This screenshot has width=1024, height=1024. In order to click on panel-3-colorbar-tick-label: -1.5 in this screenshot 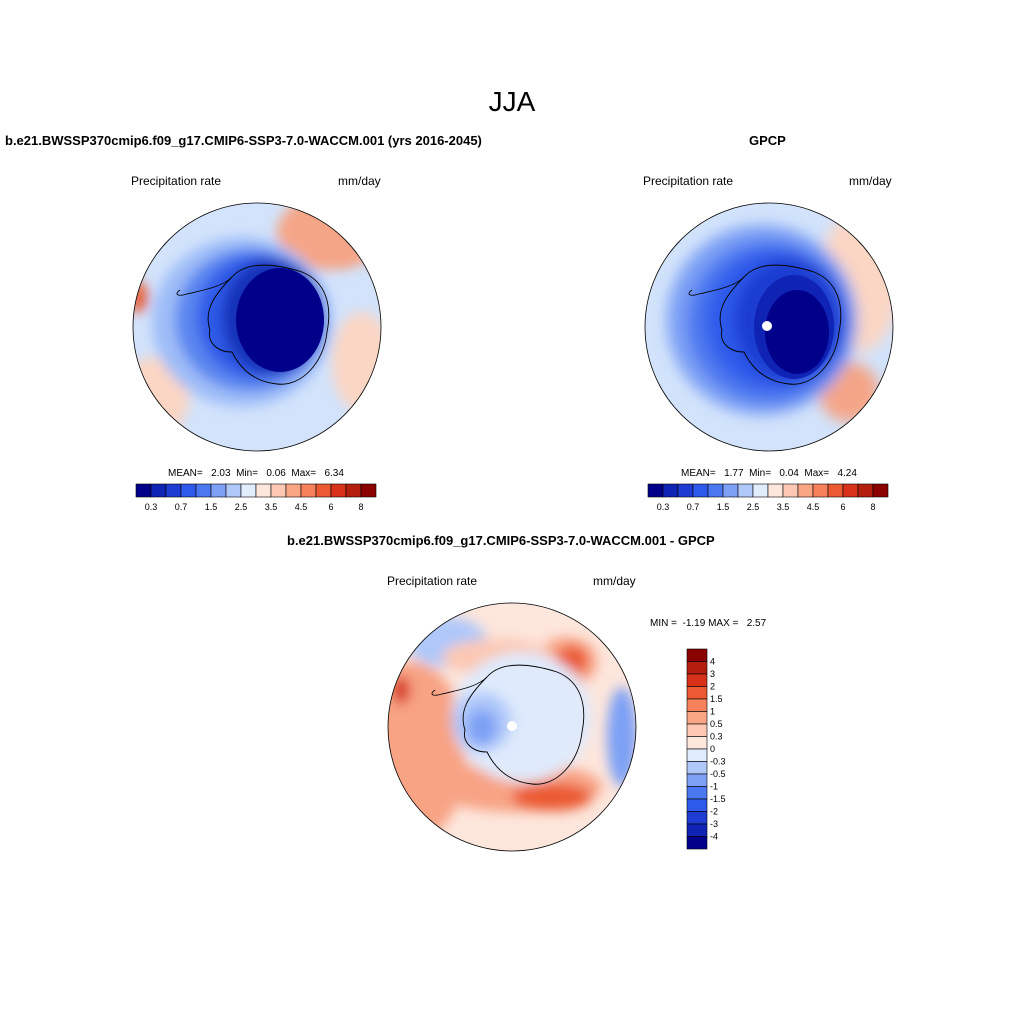, I will do `click(718, 799)`.